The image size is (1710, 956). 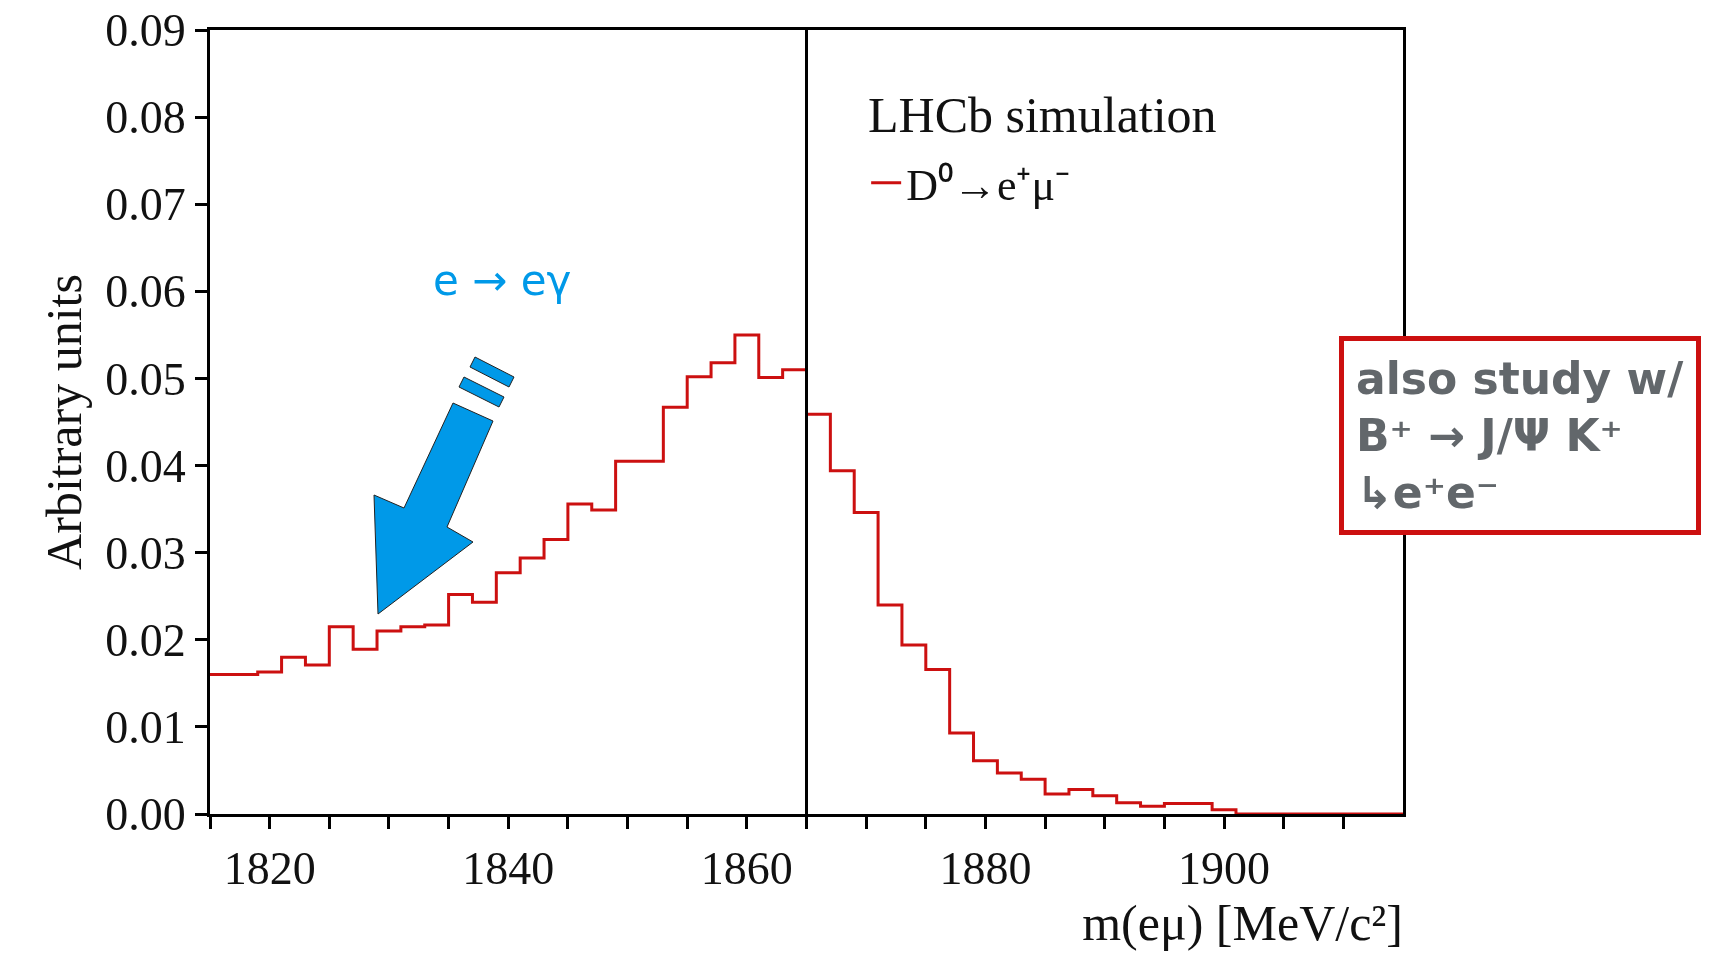 What do you see at coordinates (508, 869) in the screenshot?
I see `x-tick-label: 1840` at bounding box center [508, 869].